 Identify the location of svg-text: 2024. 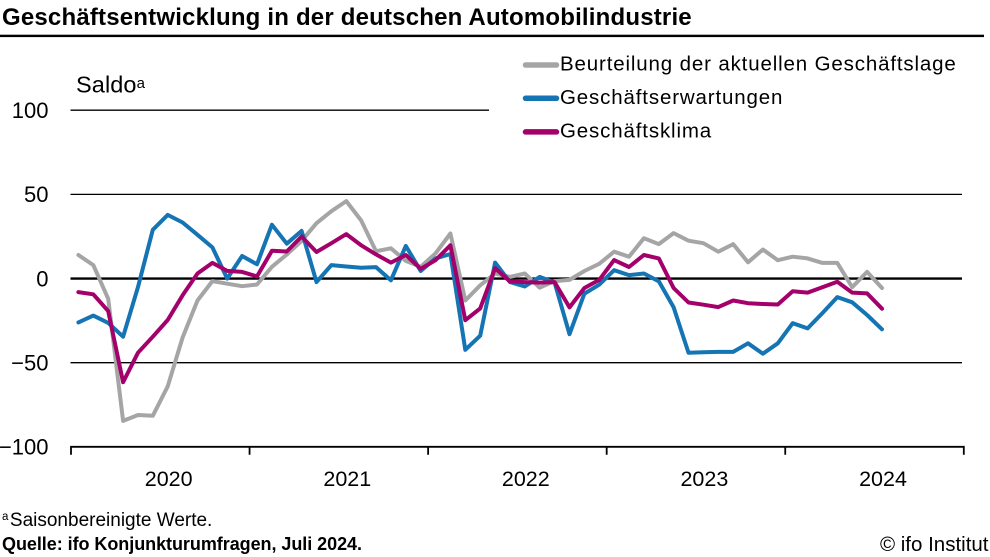
(883, 479).